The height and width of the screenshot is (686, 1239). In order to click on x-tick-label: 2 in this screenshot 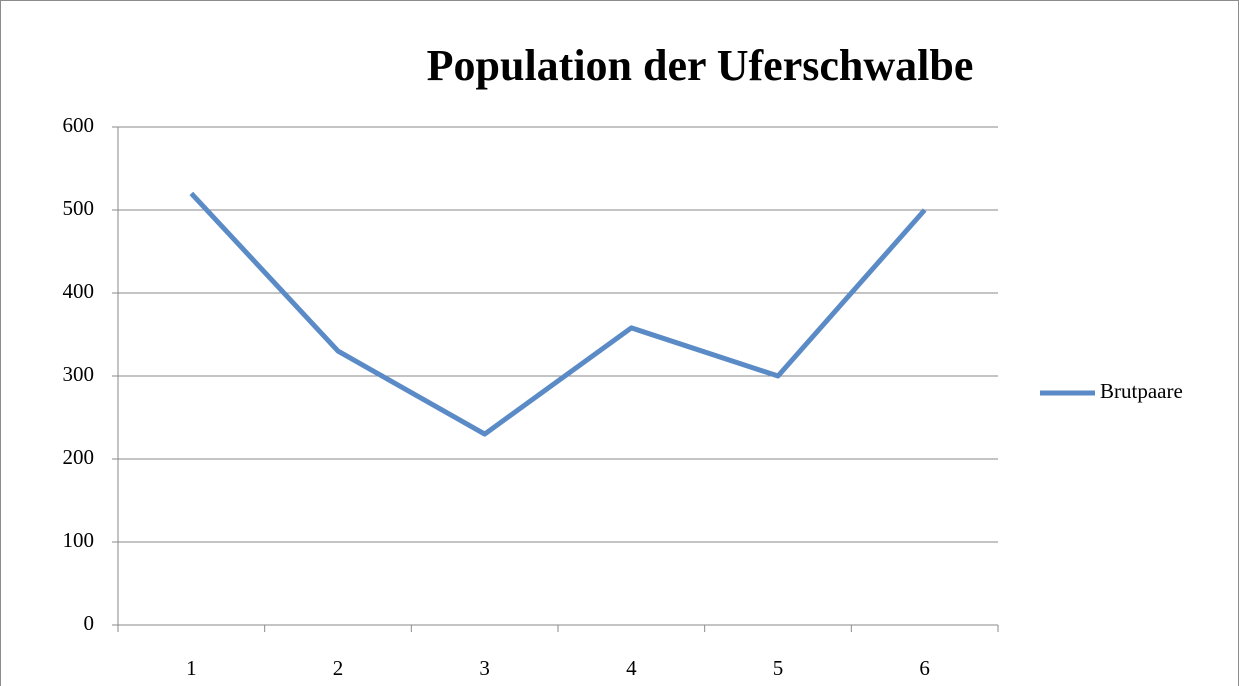, I will do `click(338, 668)`.